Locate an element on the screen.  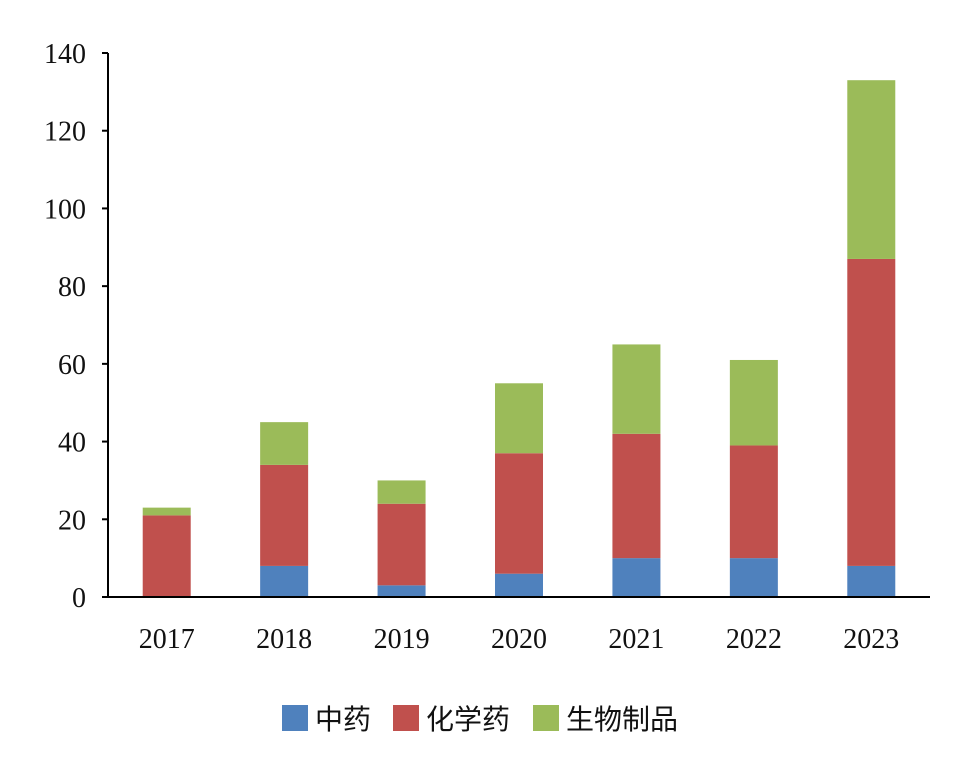
legend-label: 中药 is located at coordinates (343, 719).